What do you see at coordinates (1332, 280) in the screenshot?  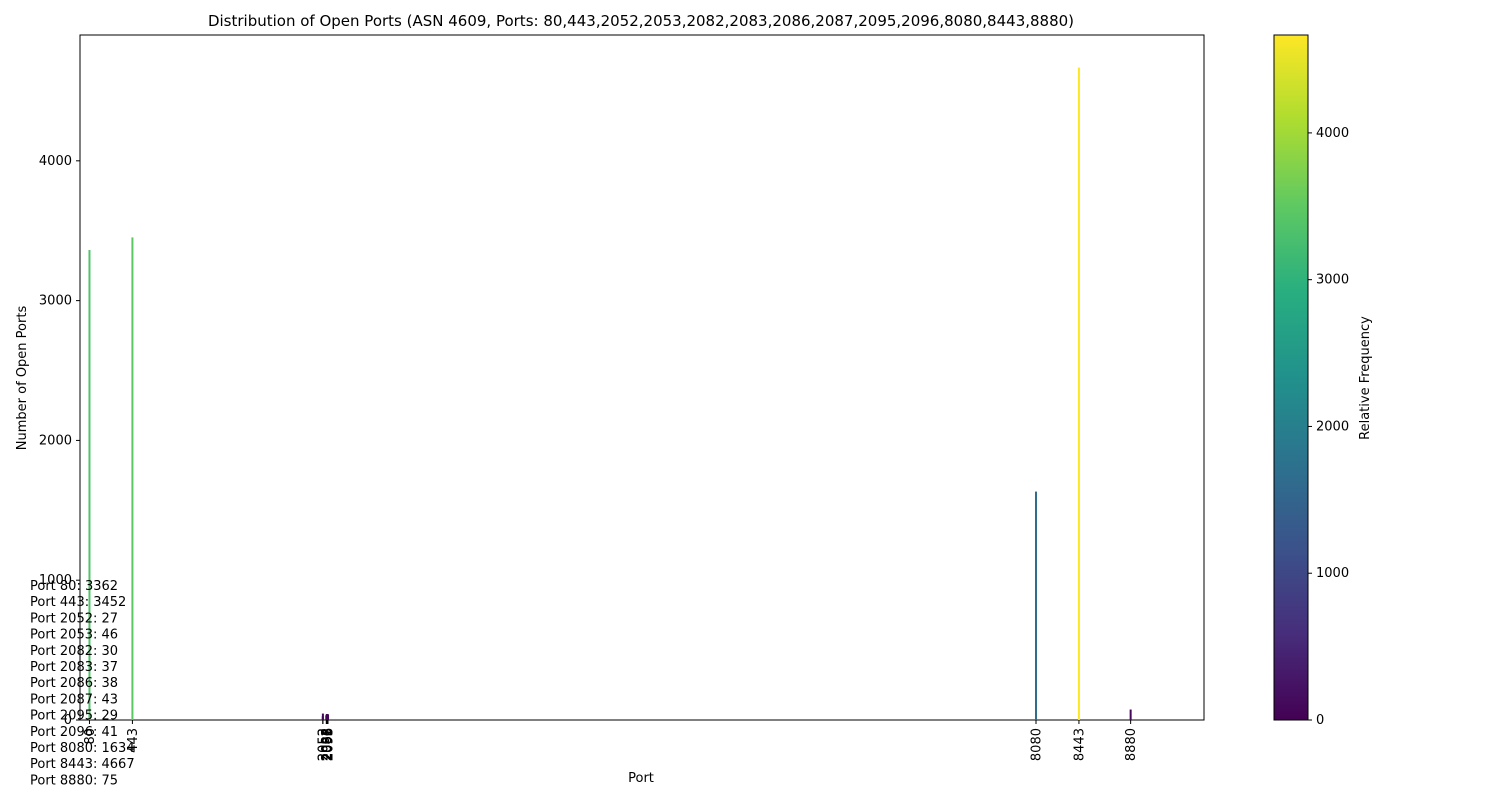 I see `colorbar-tick-label: 3000` at bounding box center [1332, 280].